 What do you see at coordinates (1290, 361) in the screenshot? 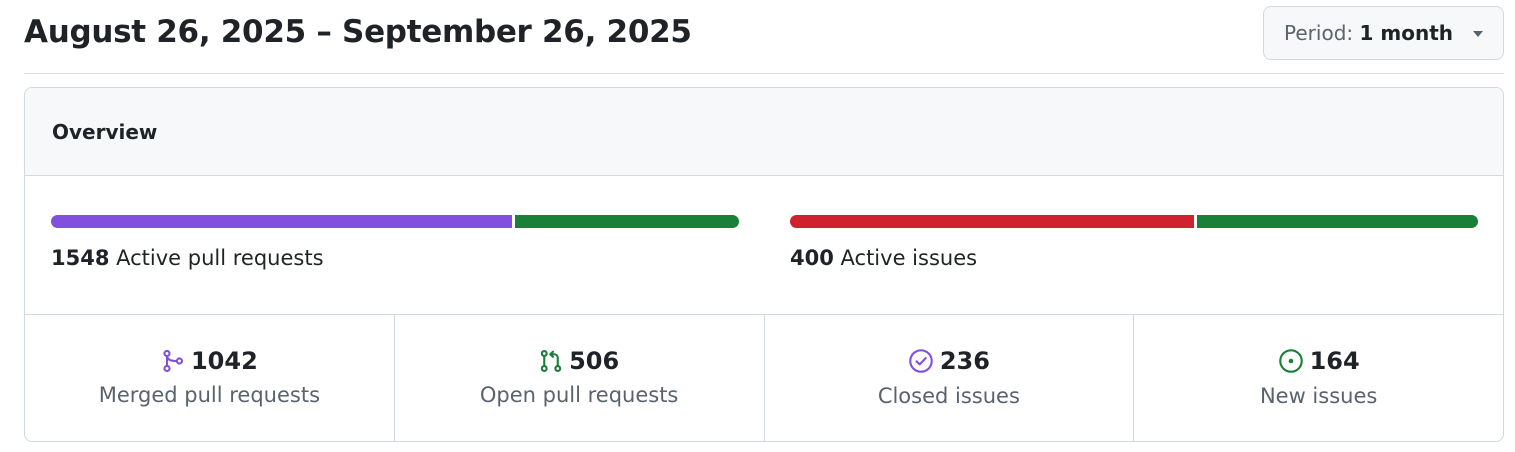
I see `issue-opened-icon` at bounding box center [1290, 361].